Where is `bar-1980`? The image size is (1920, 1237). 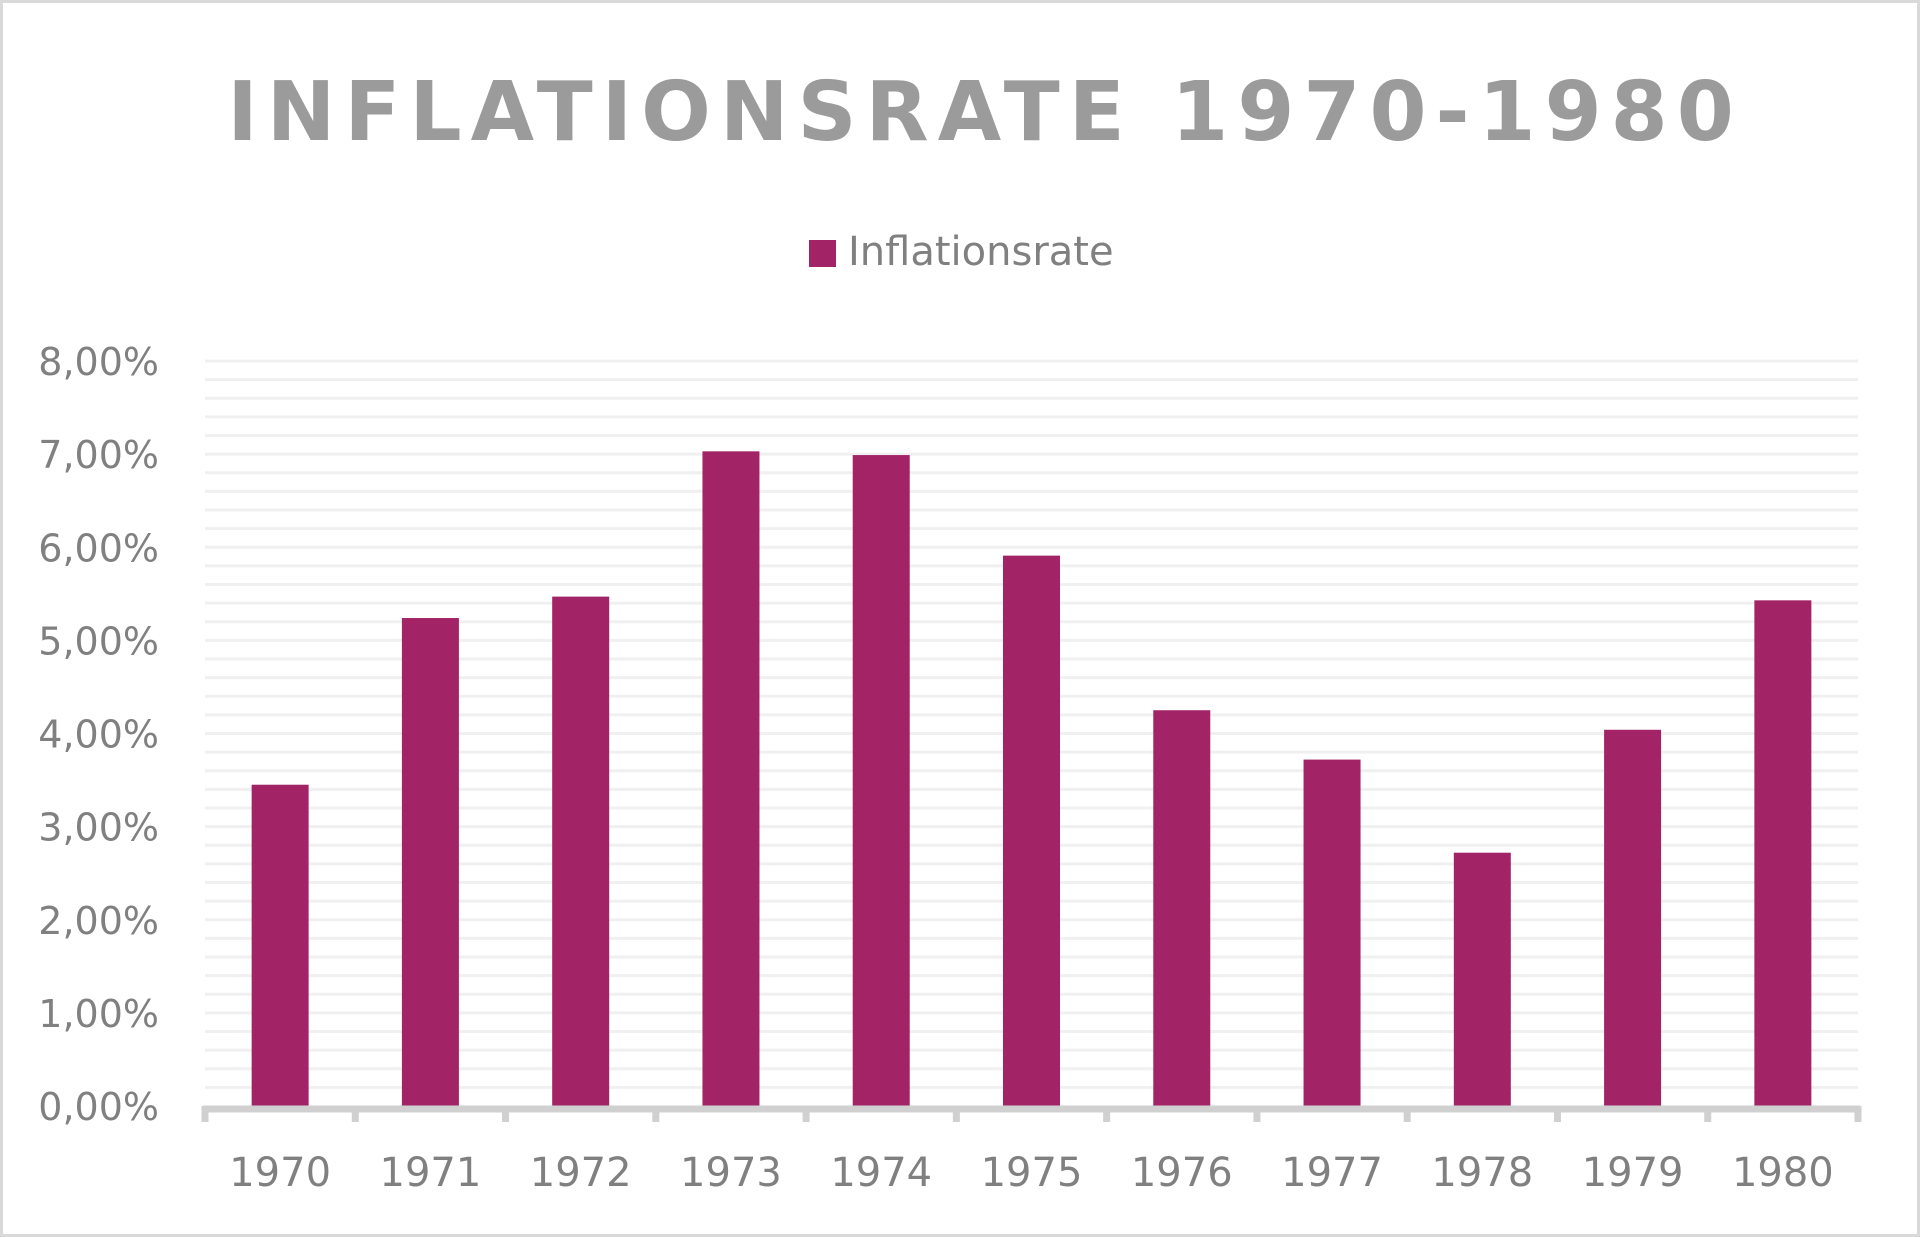 bar-1980 is located at coordinates (1783, 853).